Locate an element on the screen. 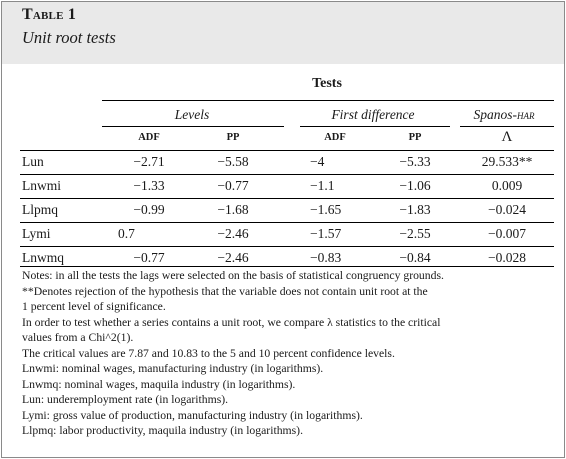  table-cell: 29.533** is located at coordinates (507, 161).